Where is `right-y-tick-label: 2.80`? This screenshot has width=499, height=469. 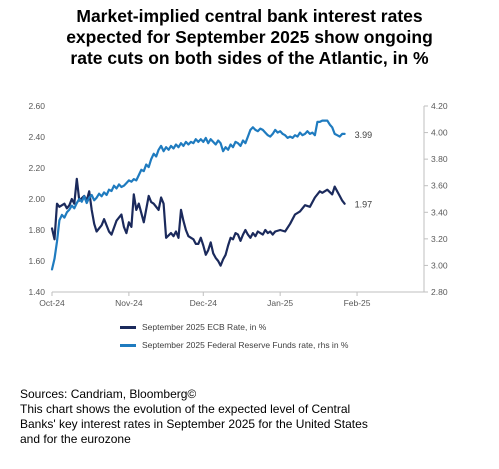
right-y-tick-label: 2.80 is located at coordinates (439, 292).